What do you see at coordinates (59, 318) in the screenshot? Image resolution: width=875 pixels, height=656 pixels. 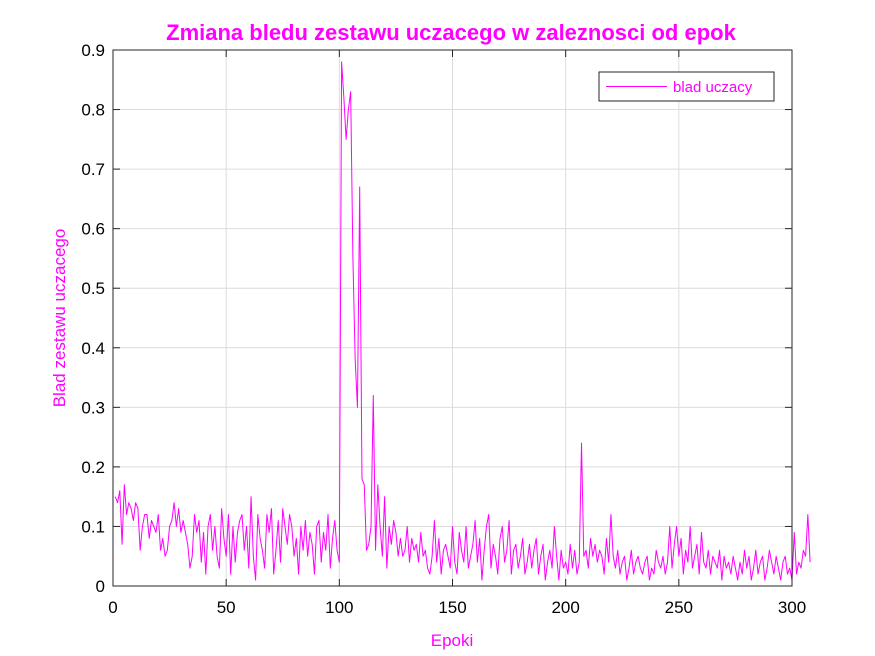 I see `y-axis-label: Blad zestawu uczacego` at bounding box center [59, 318].